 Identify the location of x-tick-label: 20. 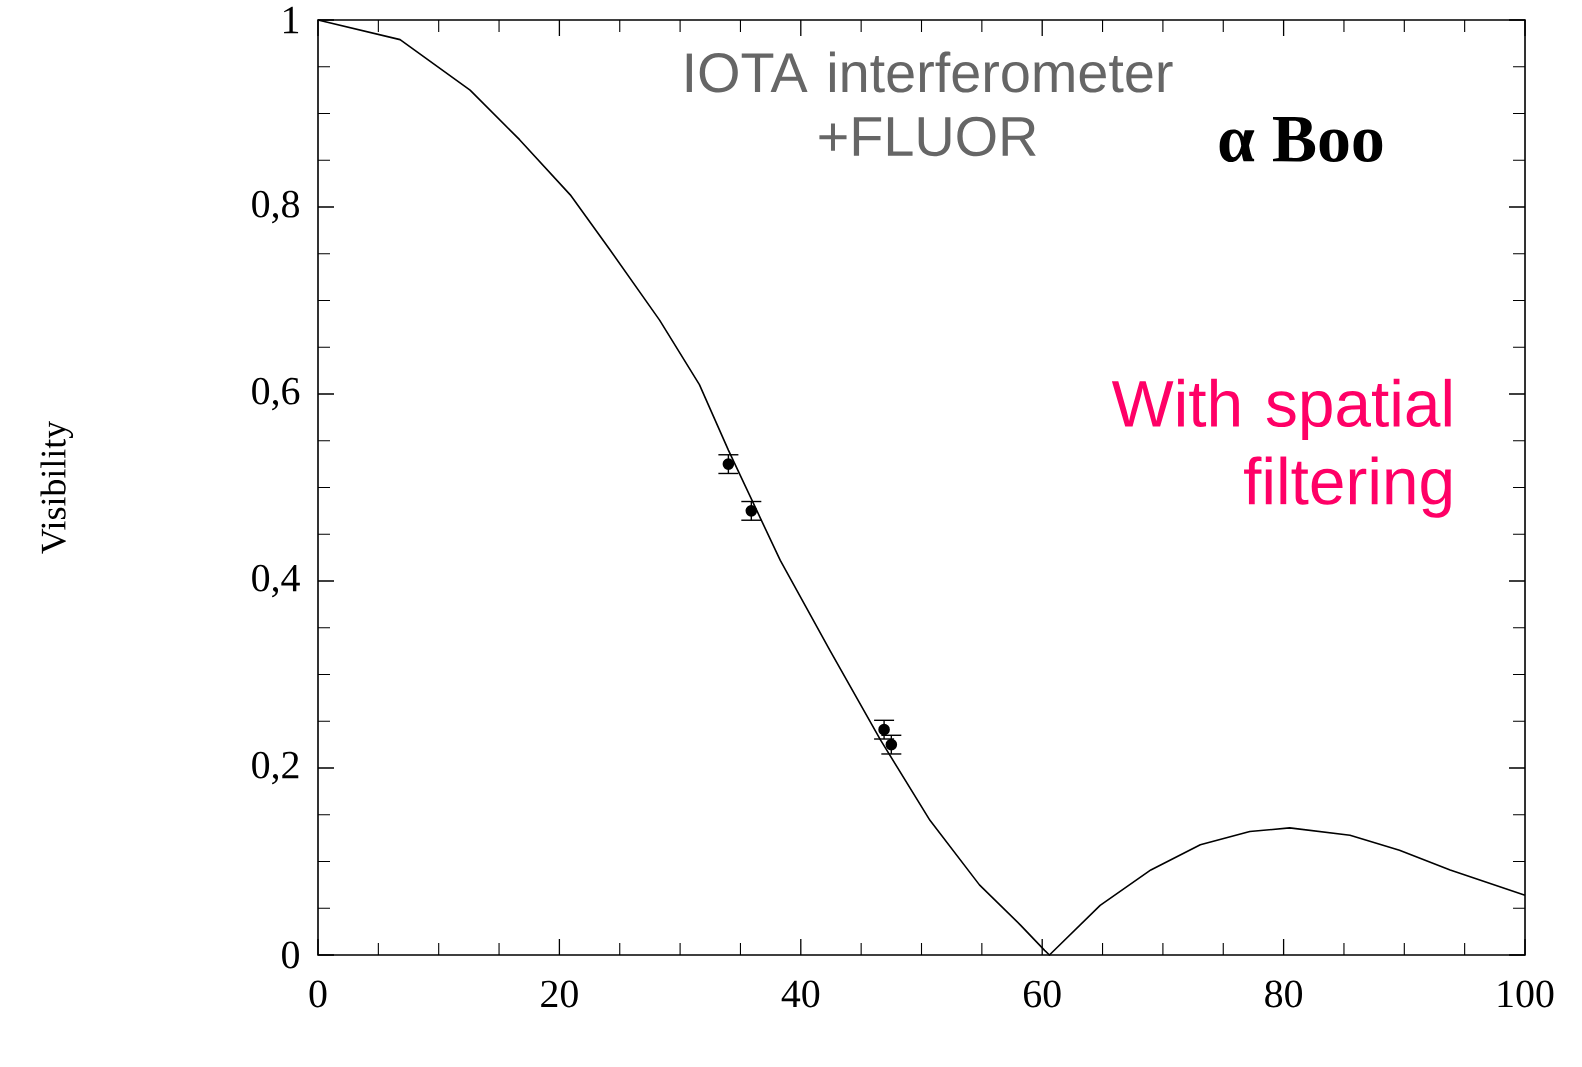
(559, 994).